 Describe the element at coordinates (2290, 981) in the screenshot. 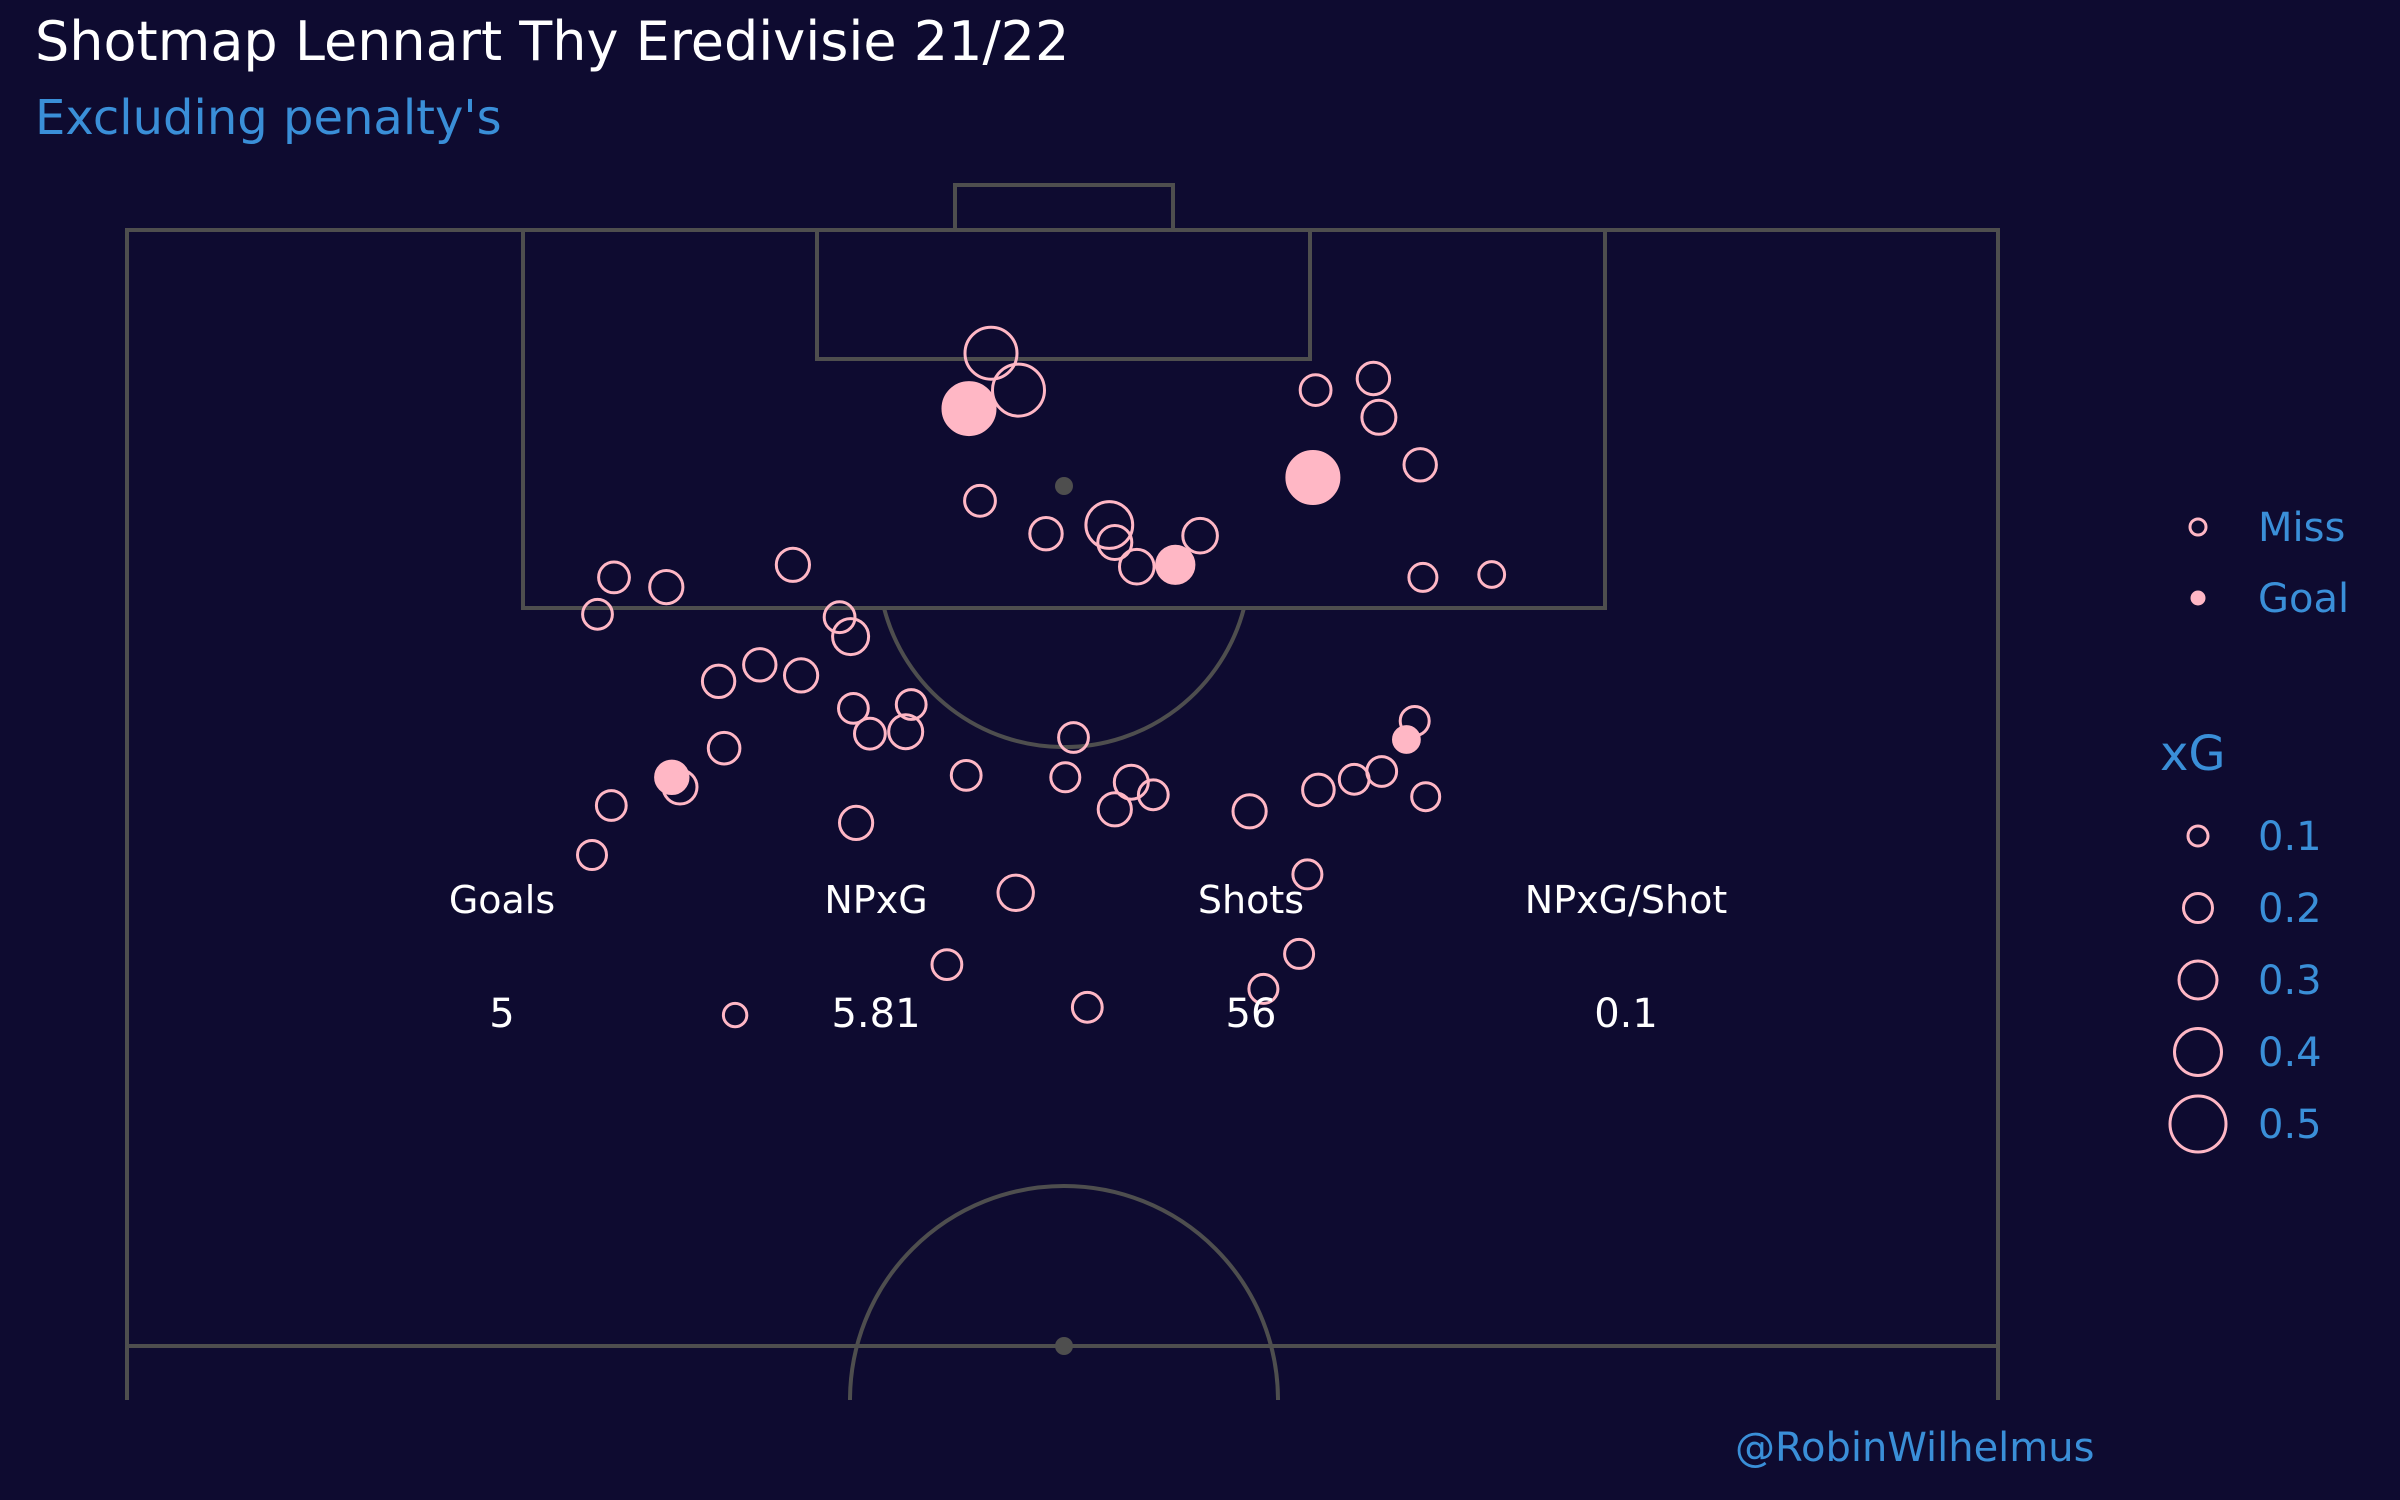

I see `legend-size-label: 0.3` at that location.